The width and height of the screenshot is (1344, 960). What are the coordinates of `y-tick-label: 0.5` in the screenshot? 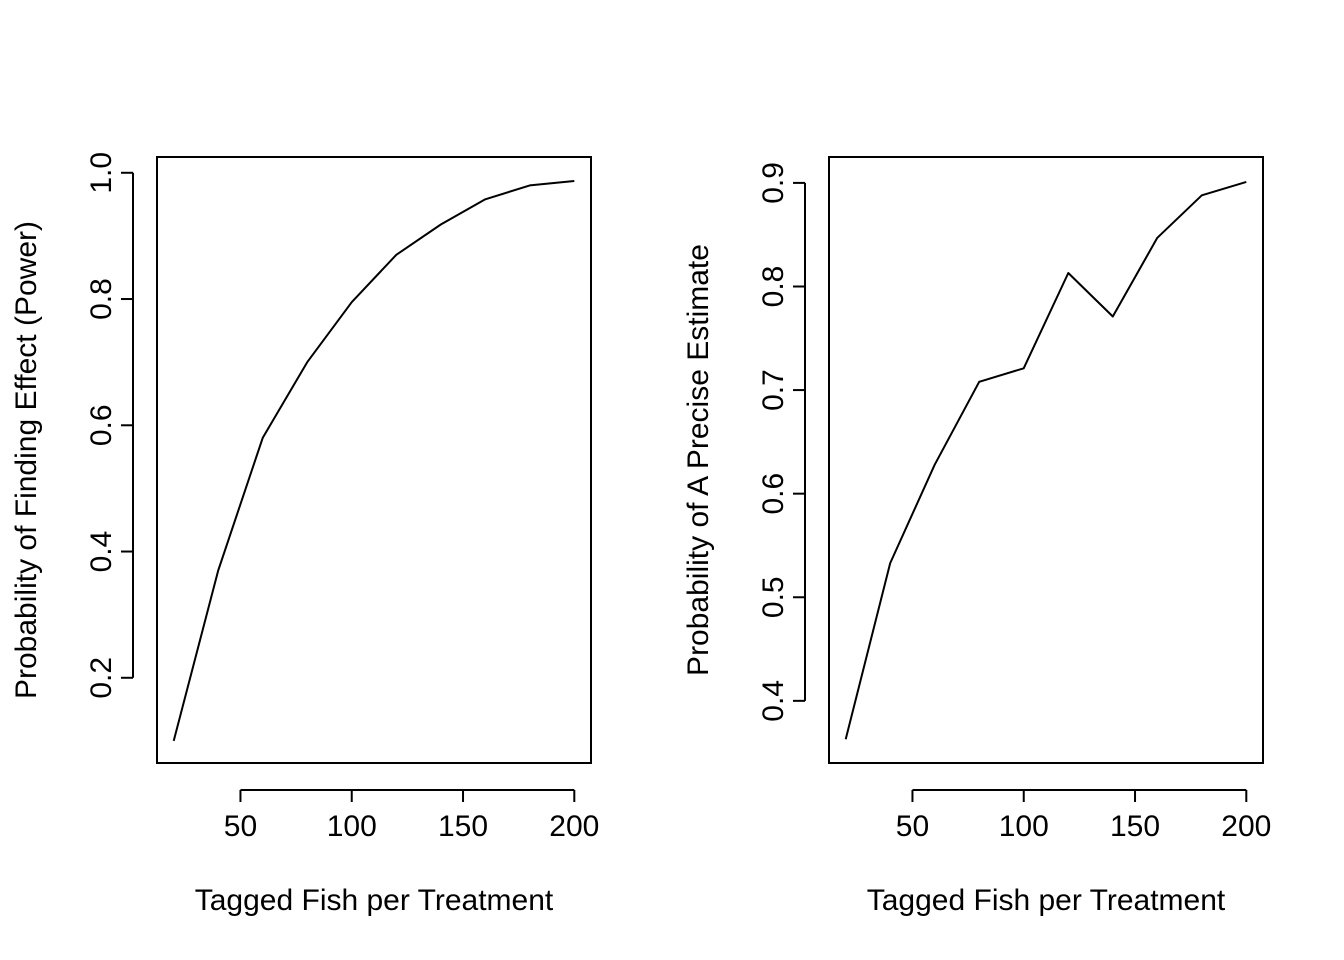 It's located at (773, 597).